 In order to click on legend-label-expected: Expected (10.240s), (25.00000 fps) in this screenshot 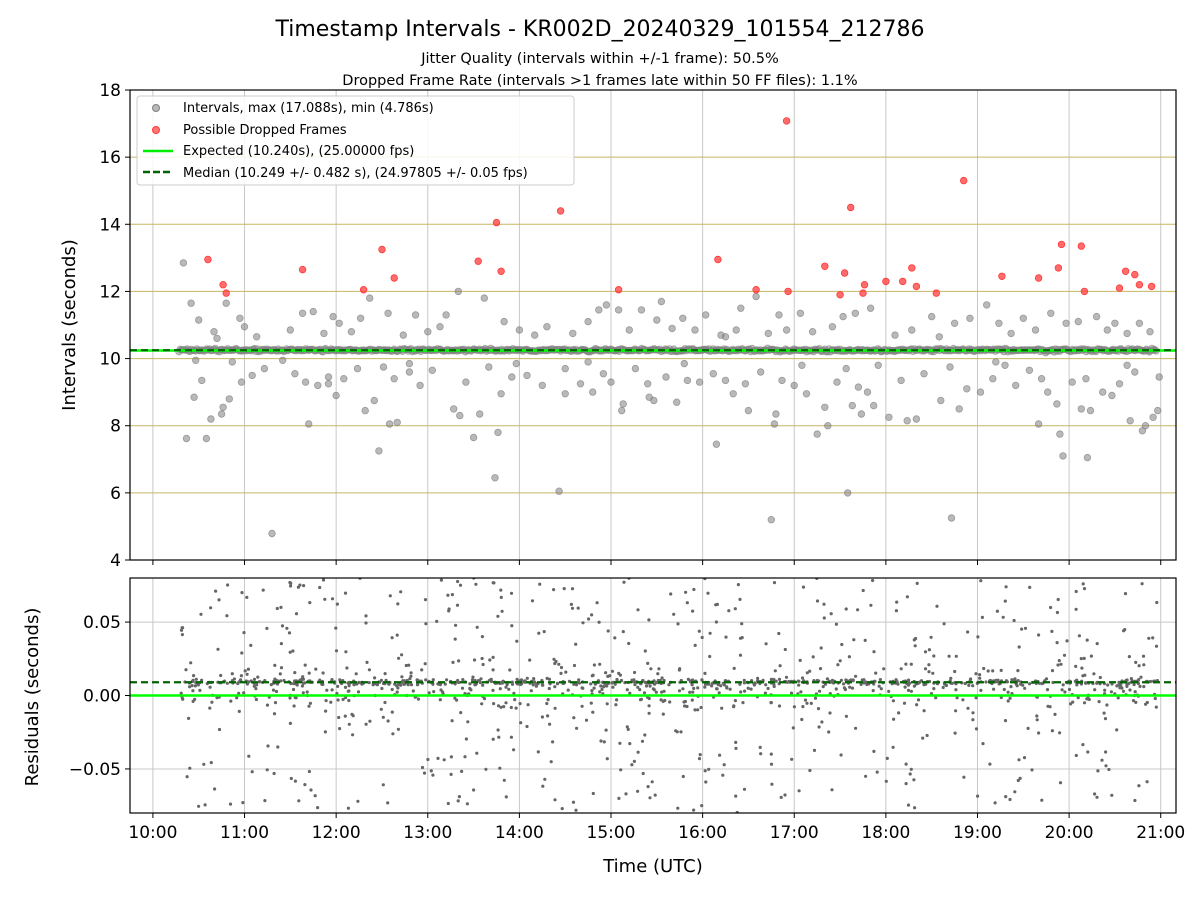, I will do `click(298, 151)`.